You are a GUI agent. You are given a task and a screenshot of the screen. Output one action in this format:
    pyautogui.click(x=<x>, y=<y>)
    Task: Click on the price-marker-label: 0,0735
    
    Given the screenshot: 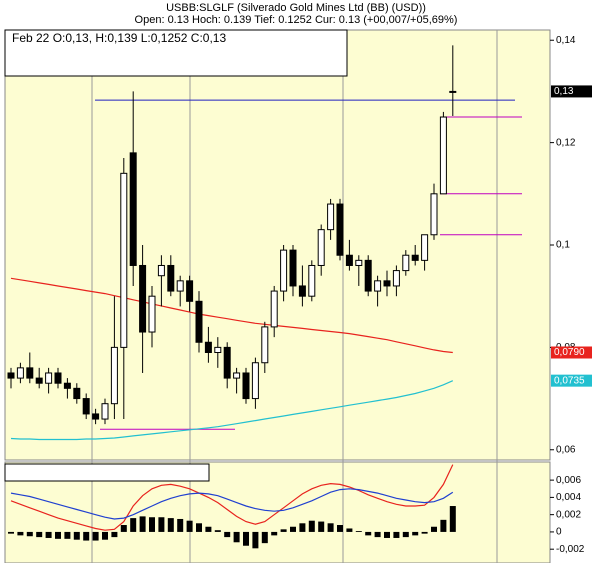 What is the action you would take?
    pyautogui.click(x=569, y=380)
    